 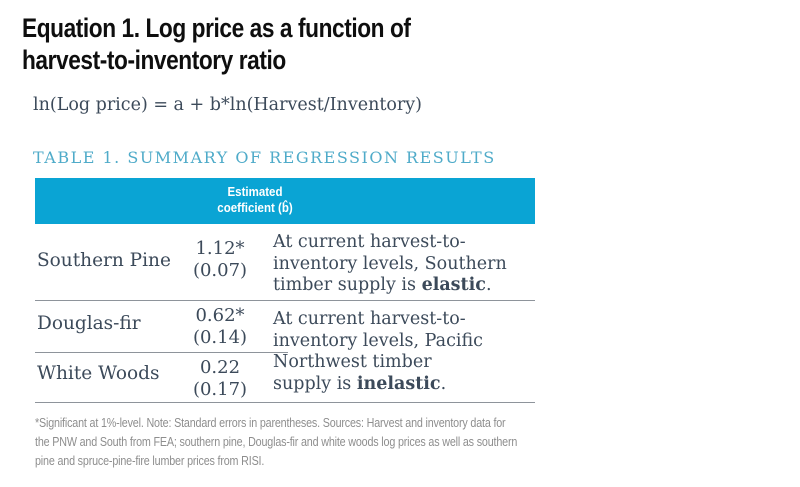 I want to click on table-header-band: Estimated coefficient (b̂), so click(x=285, y=201).